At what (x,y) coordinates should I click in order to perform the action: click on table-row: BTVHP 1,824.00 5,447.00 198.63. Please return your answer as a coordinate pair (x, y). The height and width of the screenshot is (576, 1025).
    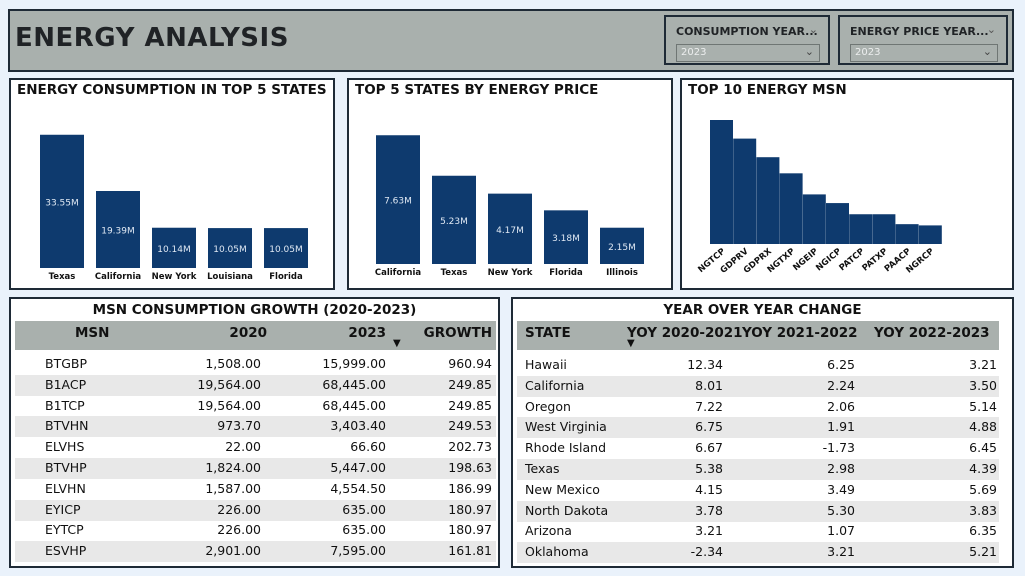
    Looking at the image, I should click on (255, 468).